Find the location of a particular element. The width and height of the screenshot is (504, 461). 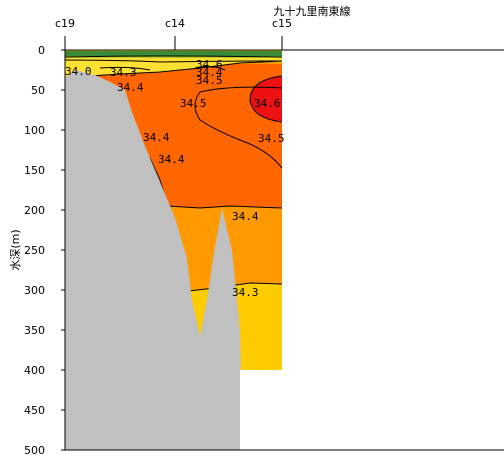

no-data-mask is located at coordinates (261, 410).